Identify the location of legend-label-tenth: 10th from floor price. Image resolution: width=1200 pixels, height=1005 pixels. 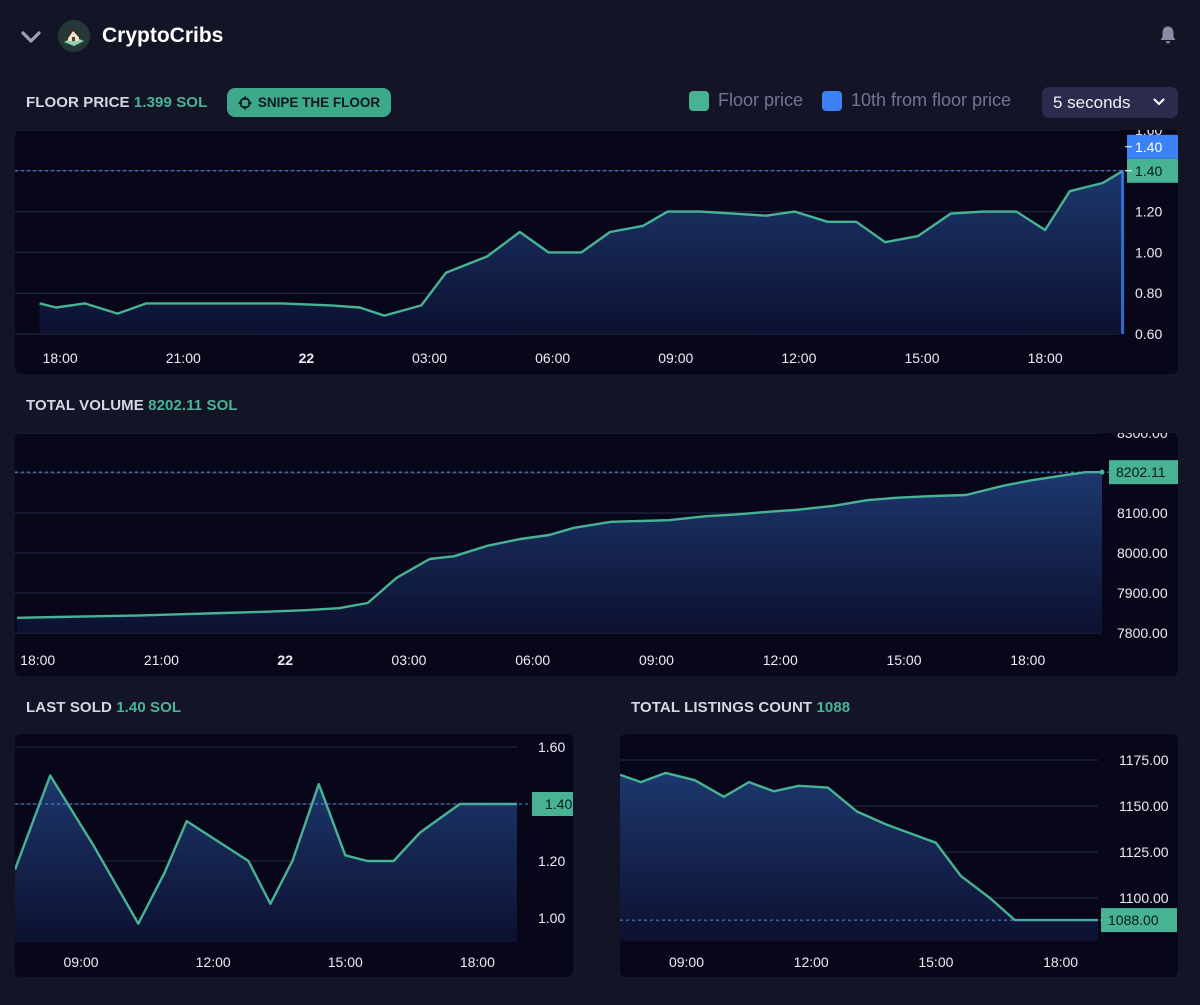
(931, 100).